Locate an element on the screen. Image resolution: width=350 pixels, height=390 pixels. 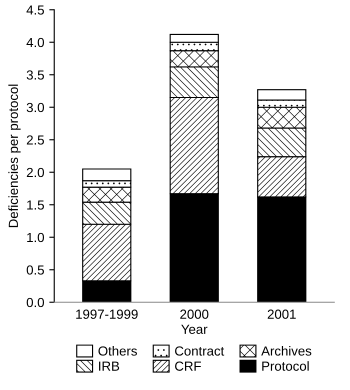
y-tick-label: 4.0 is located at coordinates (35, 43).